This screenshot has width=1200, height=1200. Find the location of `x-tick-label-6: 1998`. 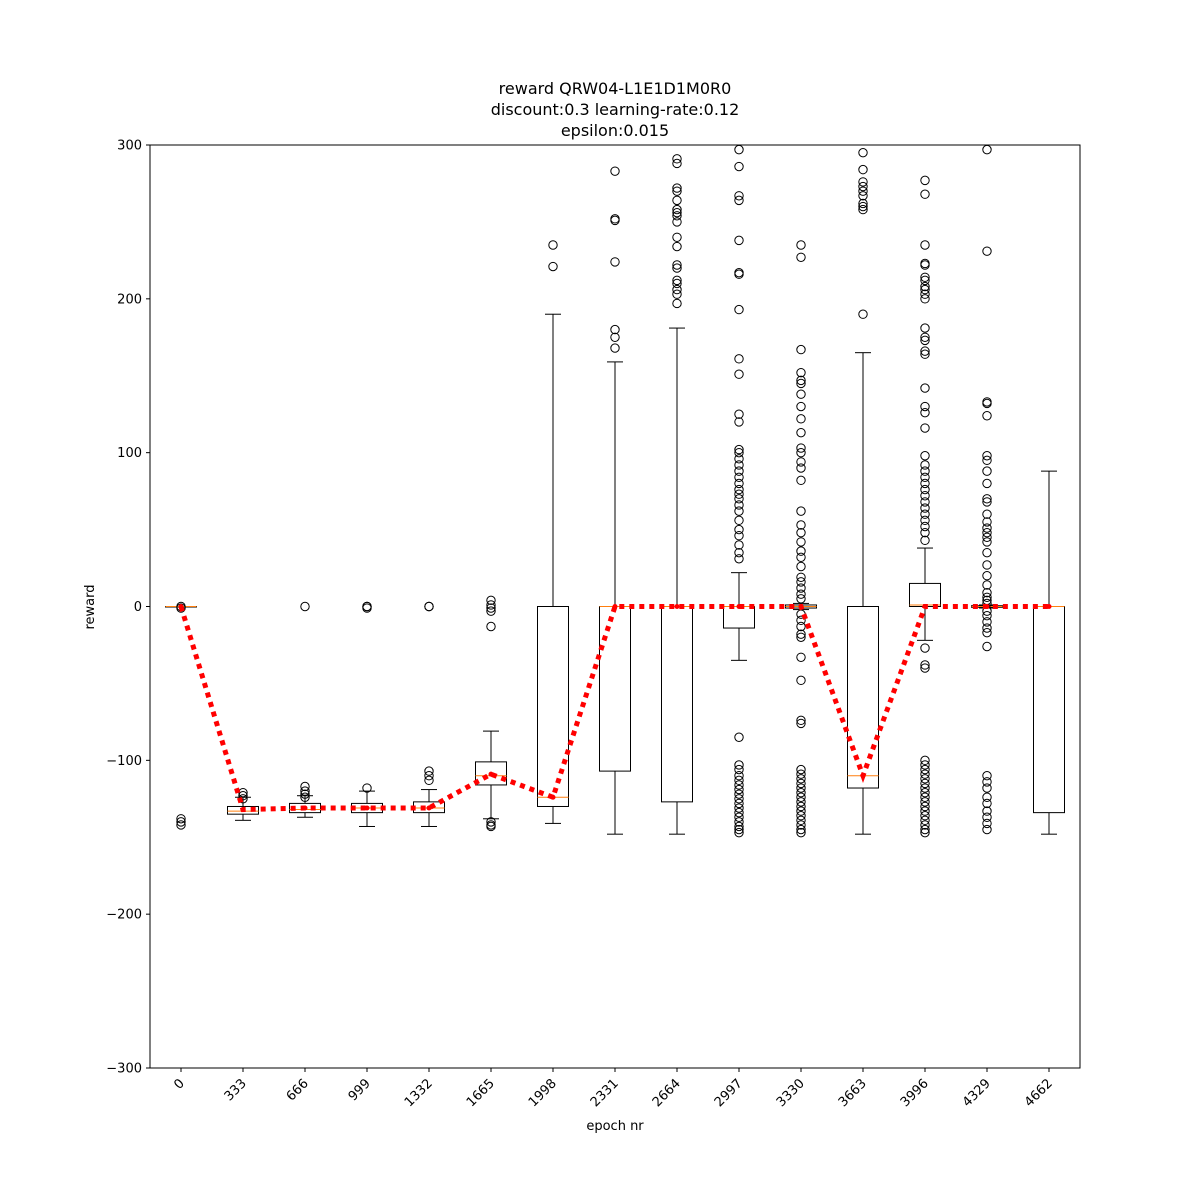

x-tick-label-6: 1998 is located at coordinates (543, 1093).